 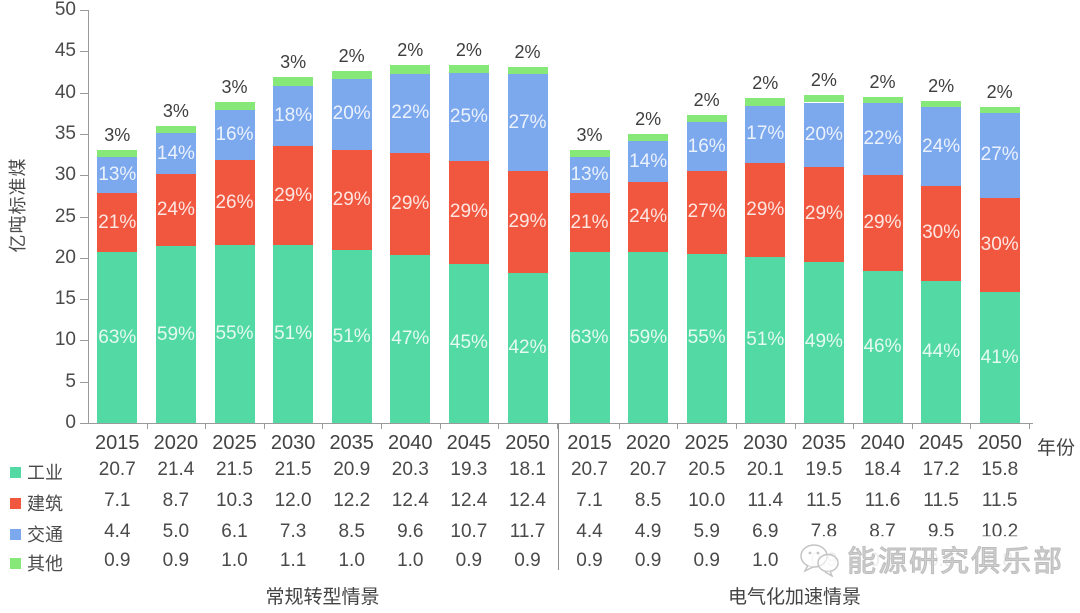 What do you see at coordinates (589, 175) in the screenshot?
I see `bar-pct-label-交通: 13%` at bounding box center [589, 175].